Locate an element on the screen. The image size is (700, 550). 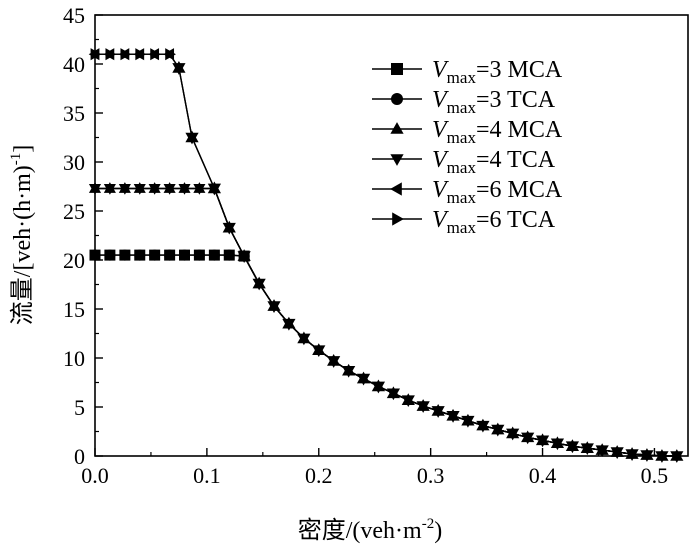
legend-label: Vmax=6 TCA is located at coordinates (494, 222).